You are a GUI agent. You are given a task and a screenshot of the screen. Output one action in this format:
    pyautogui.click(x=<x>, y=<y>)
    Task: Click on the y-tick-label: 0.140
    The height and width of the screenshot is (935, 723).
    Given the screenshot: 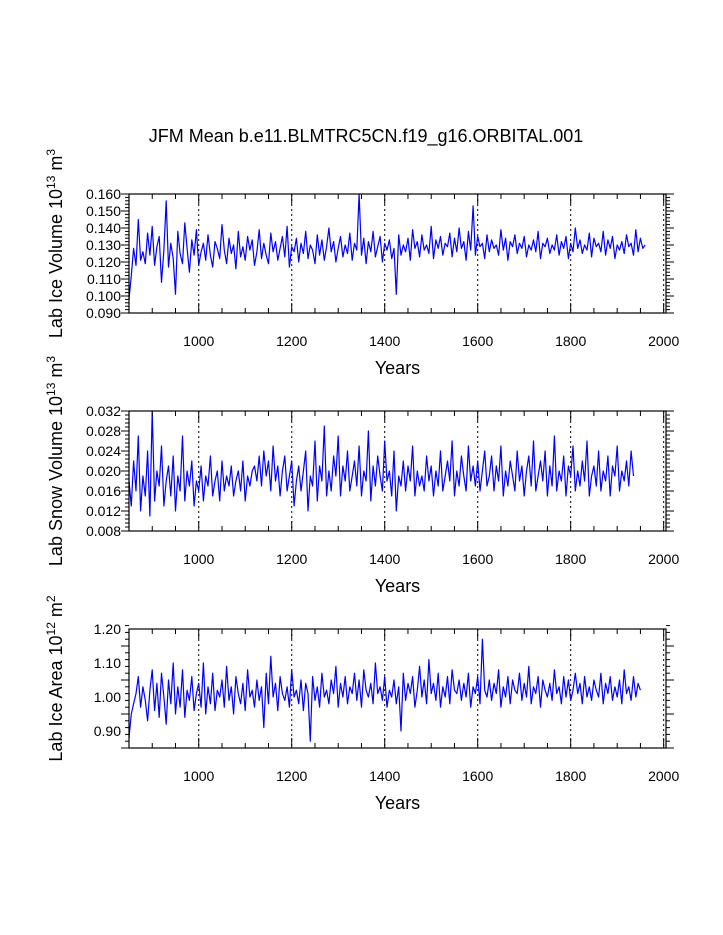 What is the action you would take?
    pyautogui.click(x=103, y=228)
    